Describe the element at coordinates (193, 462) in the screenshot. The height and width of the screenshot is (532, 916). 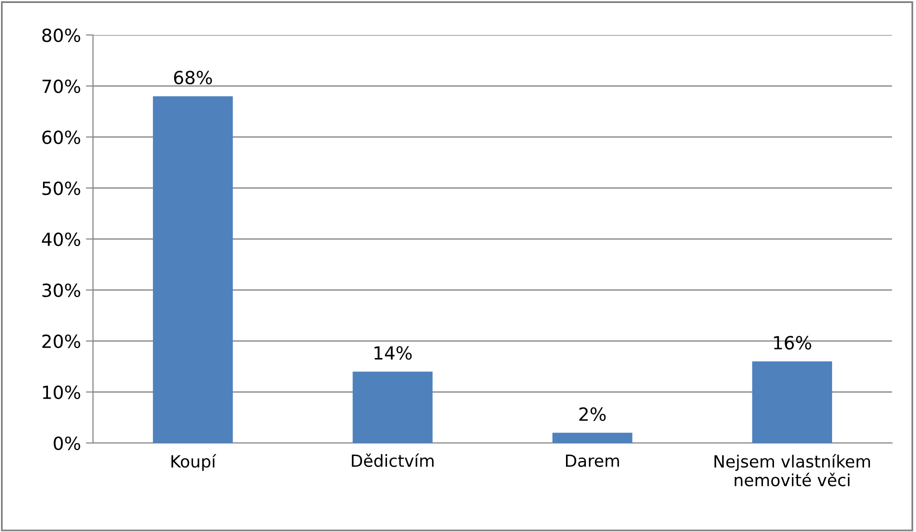
I see `x-tick-label: Koupí` at that location.